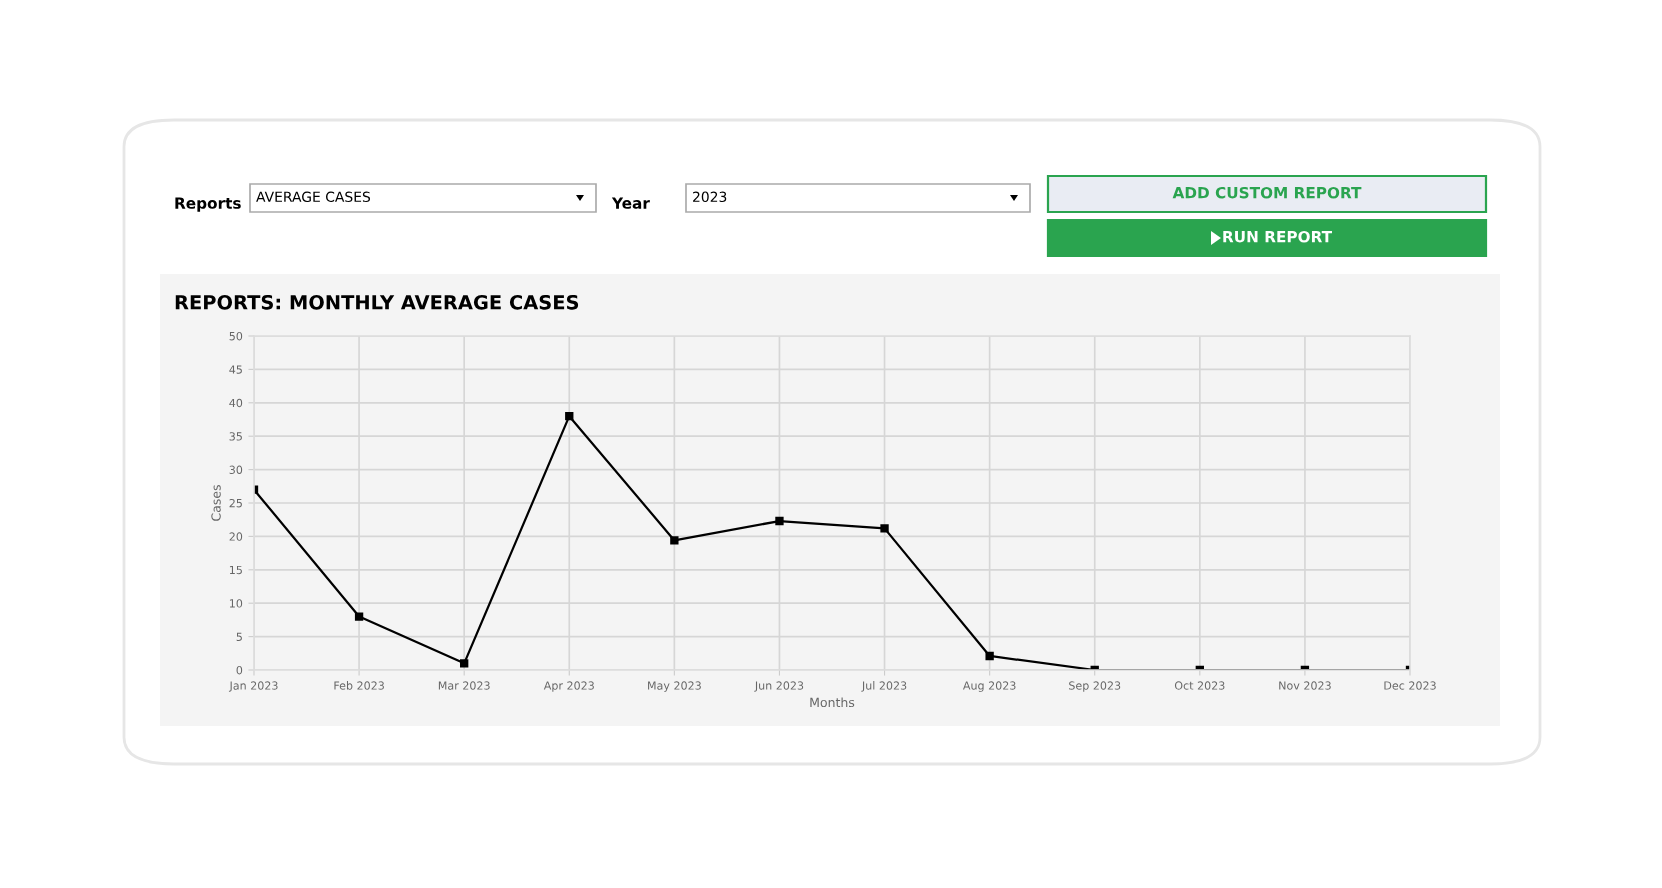 This screenshot has height=888, width=1662. Describe the element at coordinates (377, 302) in the screenshot. I see `chart-title: REPORTS: MONTHLY AVERAGE CASES` at that location.